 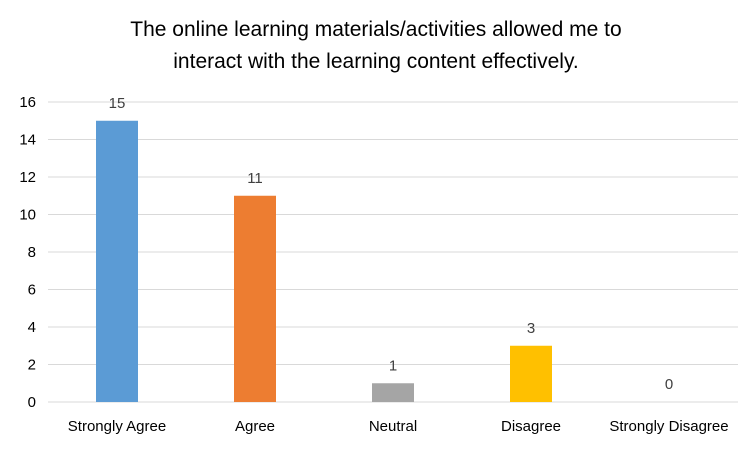 What do you see at coordinates (32, 402) in the screenshot?
I see `y-tick-label: 0` at bounding box center [32, 402].